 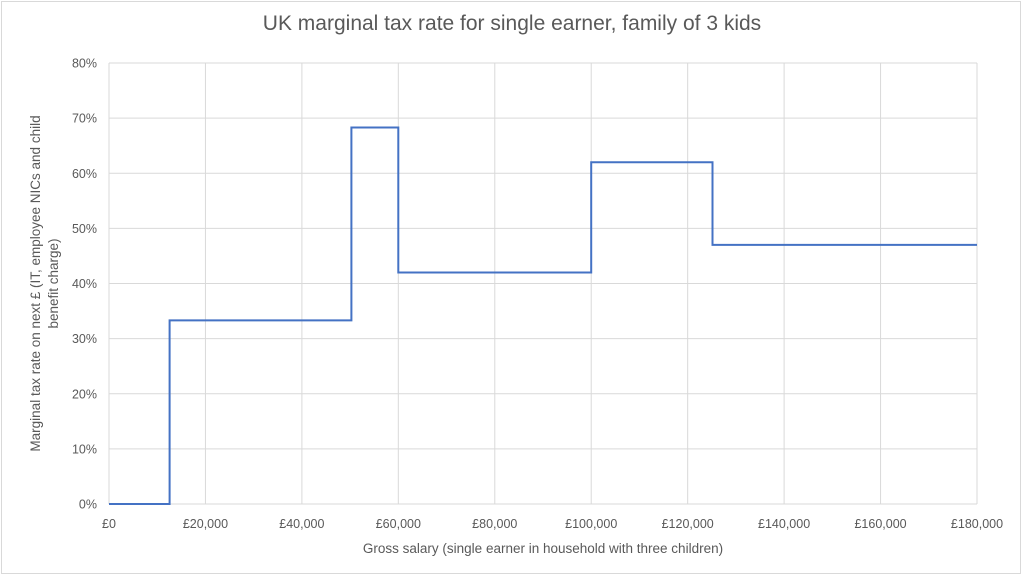 I want to click on y-tick-label: 20%, so click(x=84, y=394).